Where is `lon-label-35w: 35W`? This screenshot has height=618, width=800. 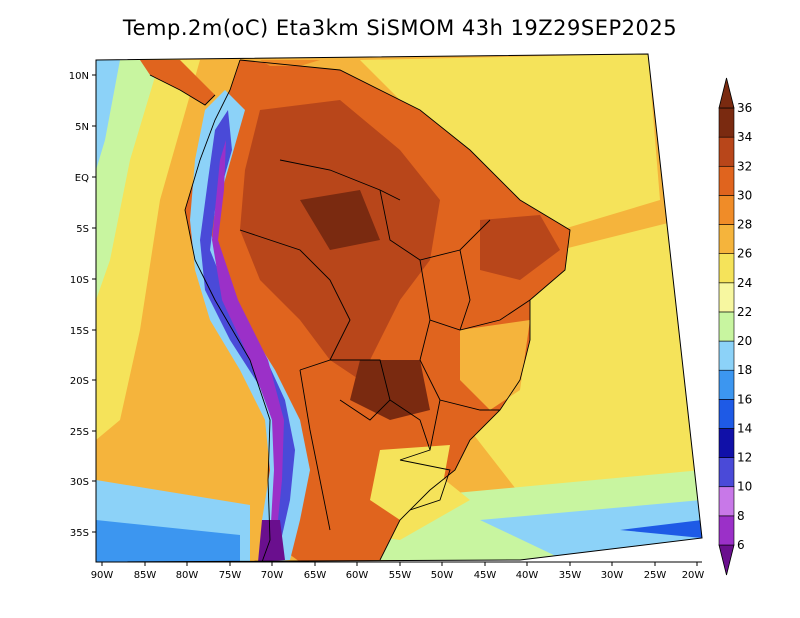
lon-label-35w: 35W is located at coordinates (570, 575).